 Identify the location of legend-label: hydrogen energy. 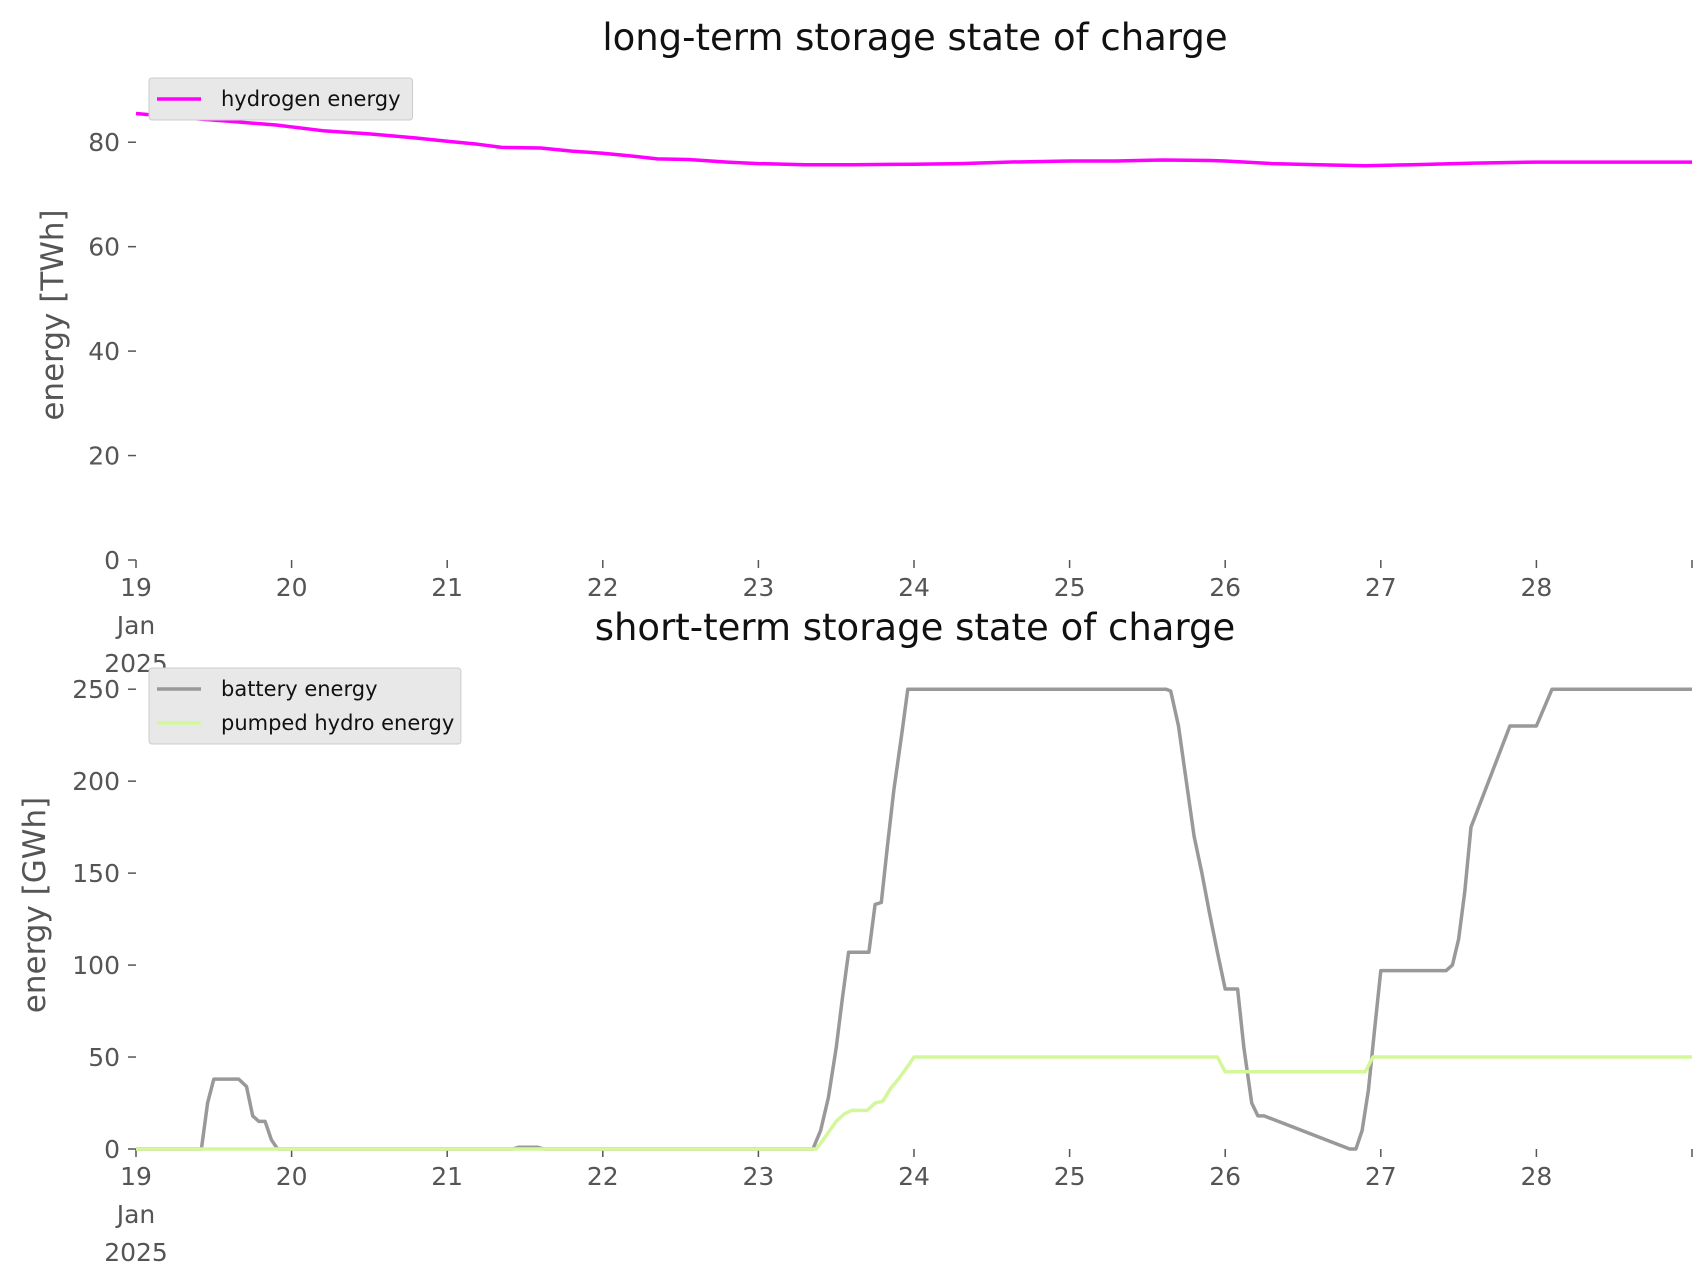
(311, 99).